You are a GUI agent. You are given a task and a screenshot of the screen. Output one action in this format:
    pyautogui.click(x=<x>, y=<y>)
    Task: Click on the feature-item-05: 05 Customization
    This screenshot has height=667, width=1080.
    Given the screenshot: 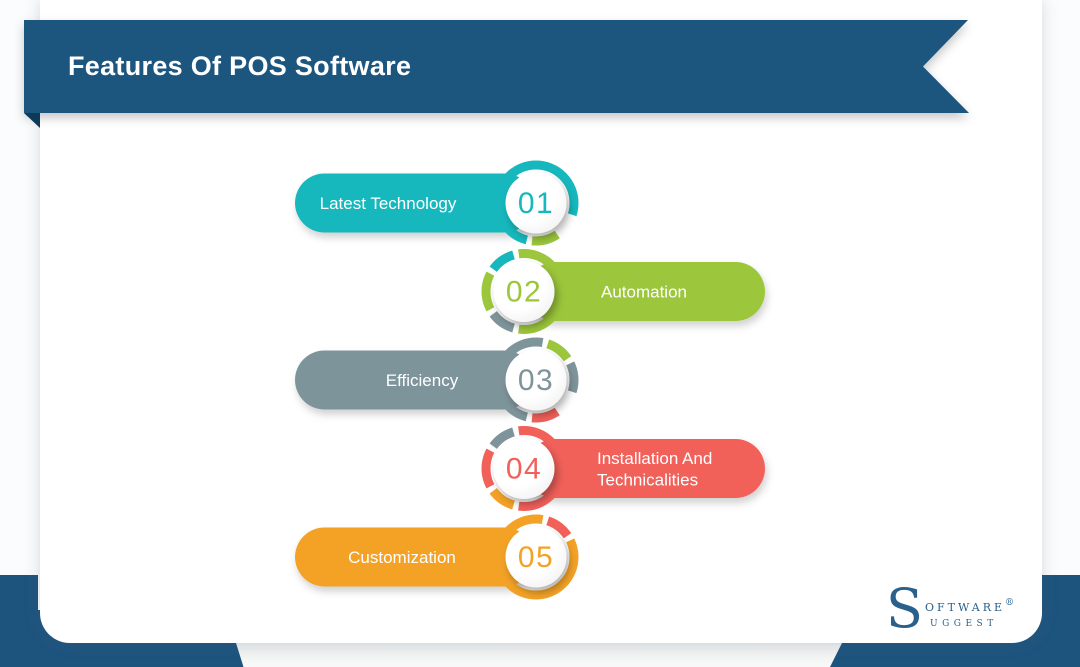 What is the action you would take?
    pyautogui.click(x=437, y=556)
    